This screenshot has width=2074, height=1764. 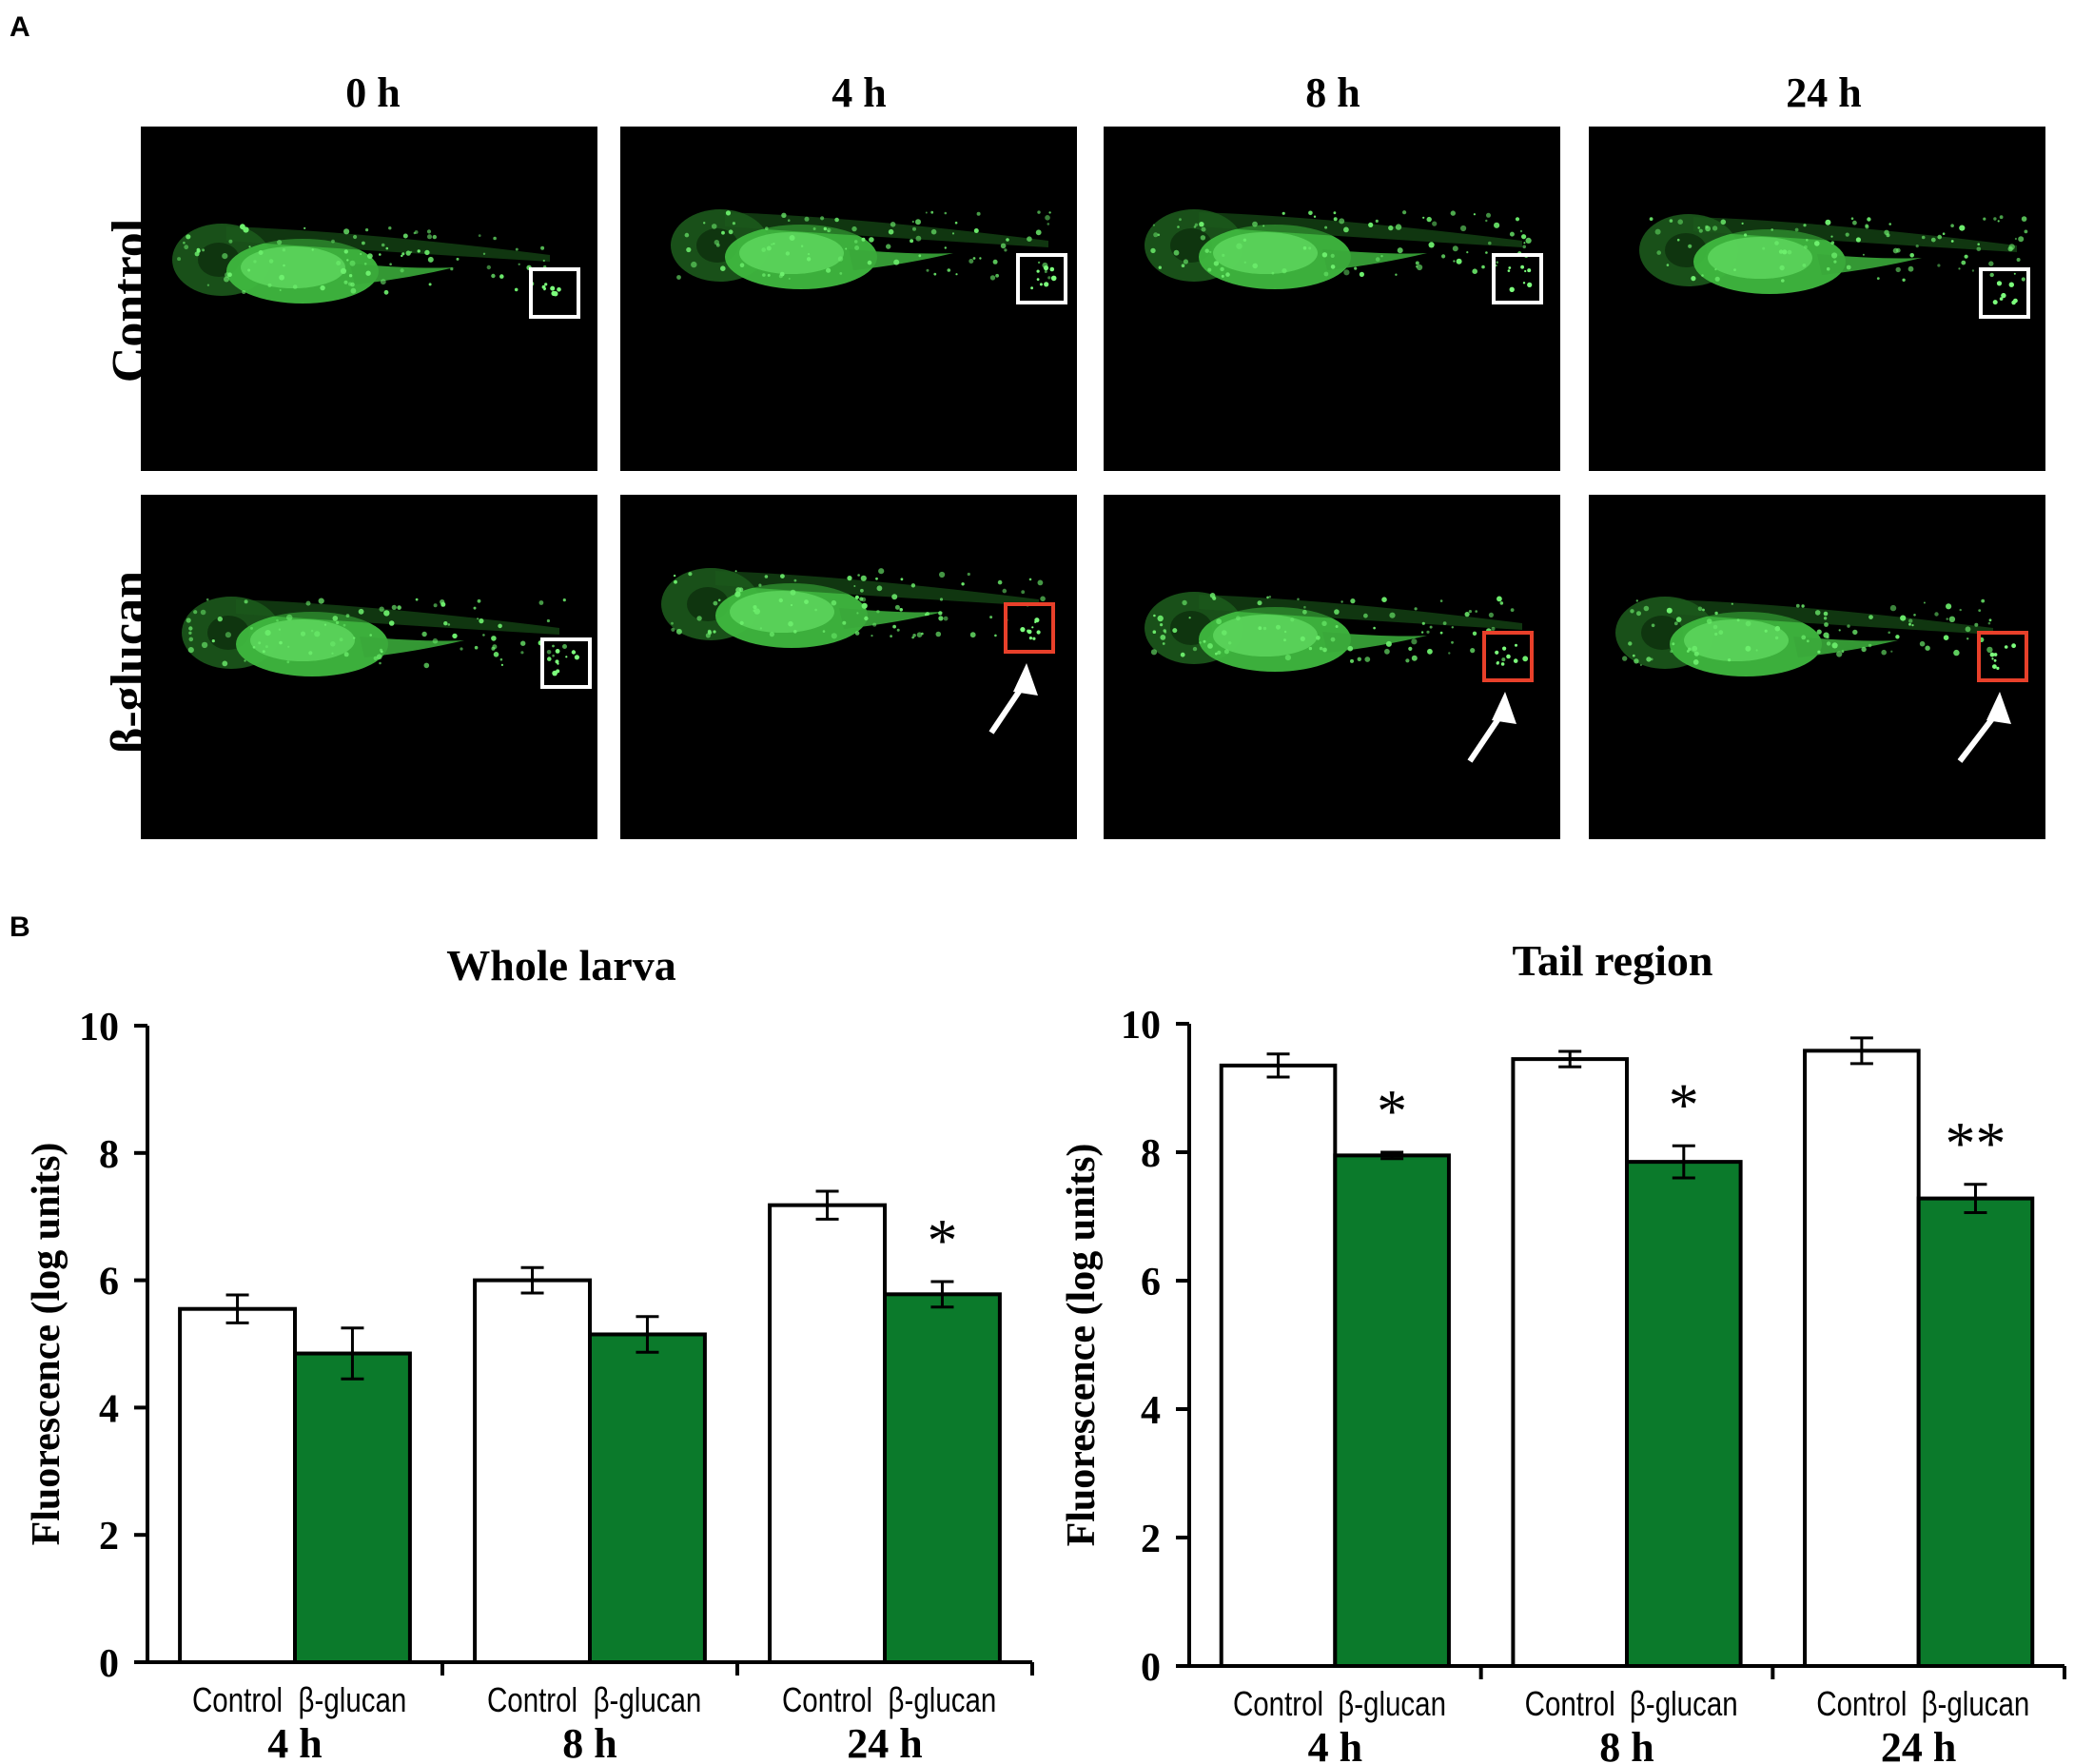 I want to click on time-label-8h: 8 h, so click(x=1332, y=92).